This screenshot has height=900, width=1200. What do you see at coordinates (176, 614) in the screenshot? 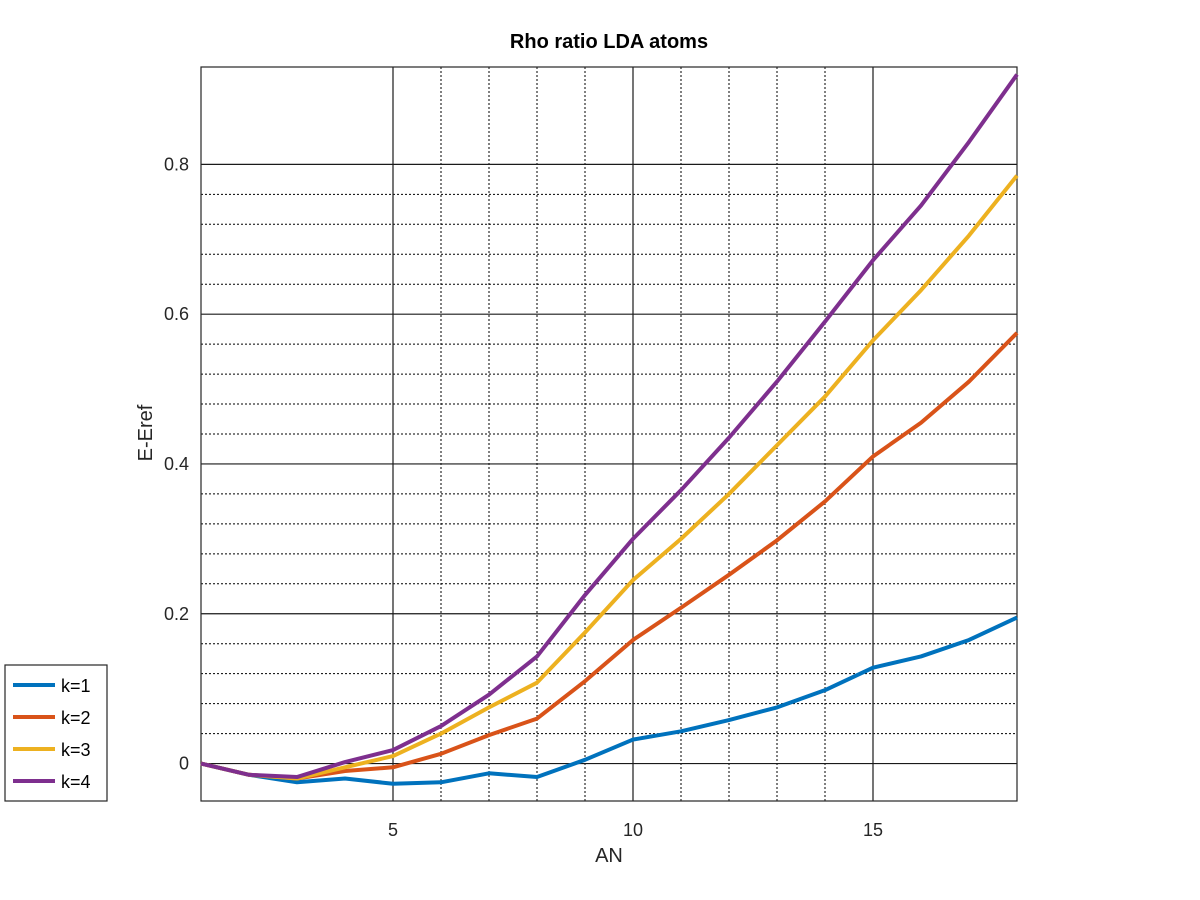
I see `y-tick-label: 0.2` at bounding box center [176, 614].